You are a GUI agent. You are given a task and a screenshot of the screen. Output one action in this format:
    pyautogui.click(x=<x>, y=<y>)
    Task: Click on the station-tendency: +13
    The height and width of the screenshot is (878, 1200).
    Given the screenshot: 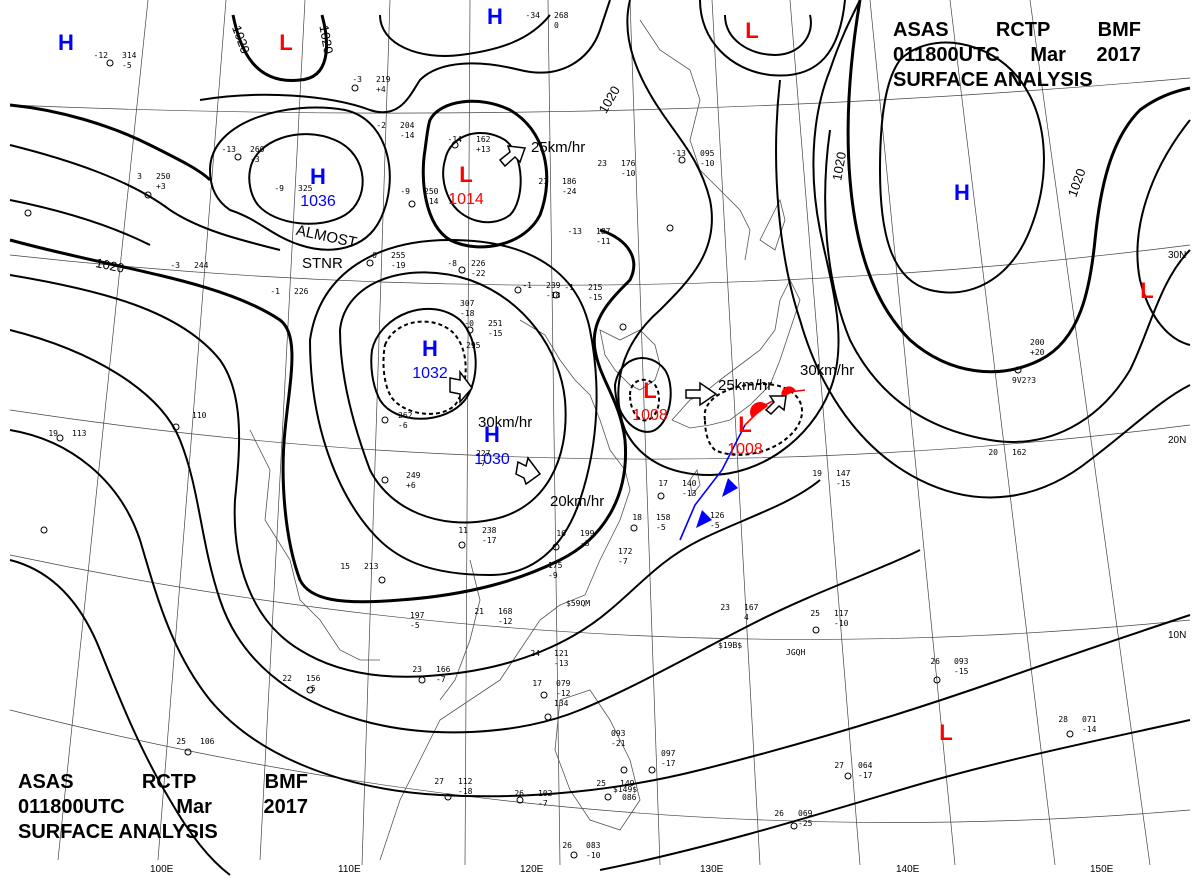 What is the action you would take?
    pyautogui.click(x=483, y=149)
    